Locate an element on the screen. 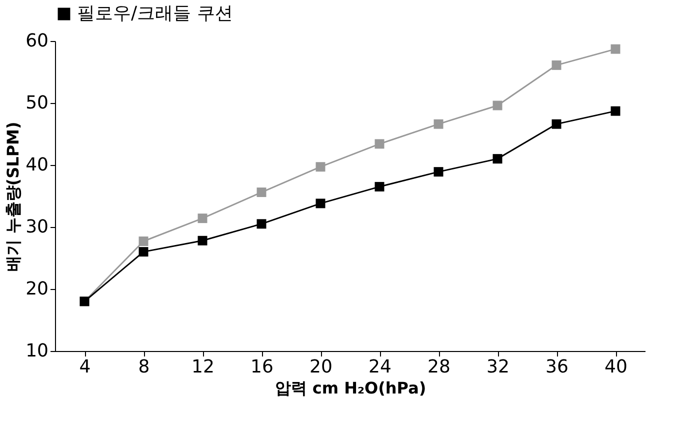 Image resolution: width=690 pixels, height=437 pixels. y-tick-label: 40 is located at coordinates (37, 165).